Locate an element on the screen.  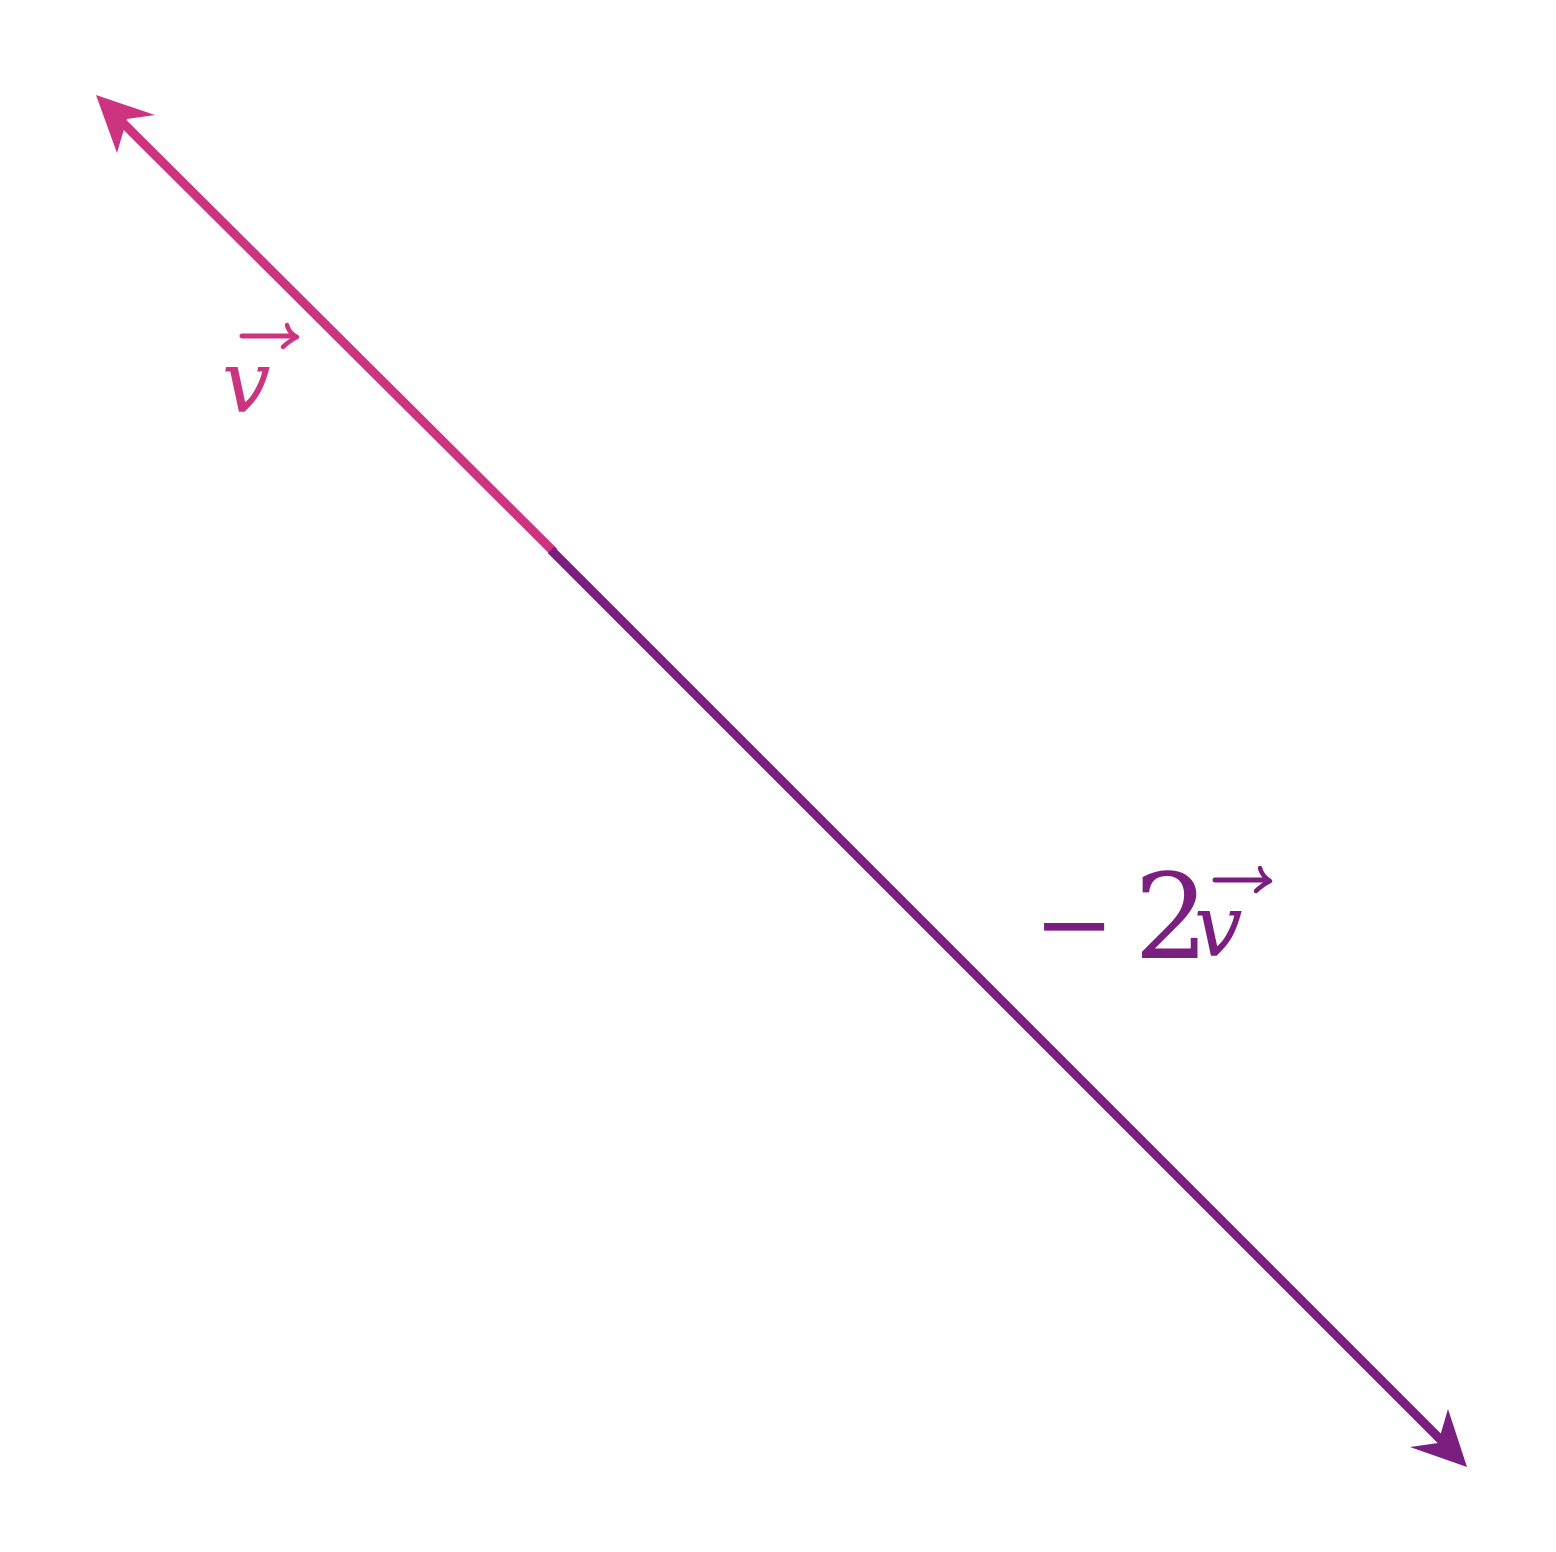
vector-v-shaft is located at coordinates (337, 336).